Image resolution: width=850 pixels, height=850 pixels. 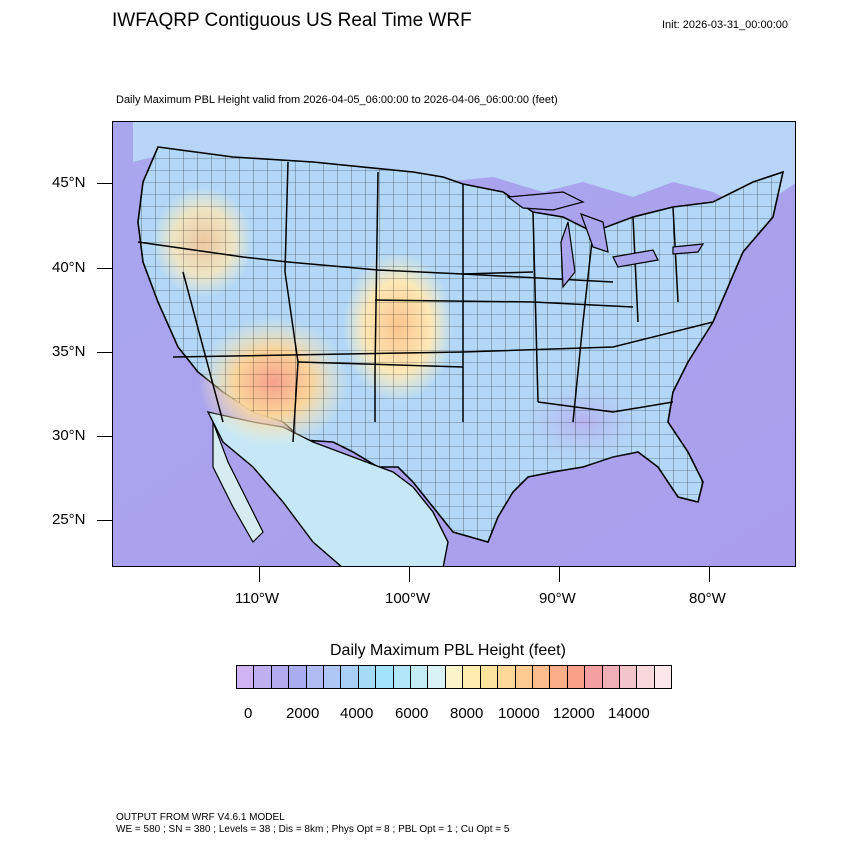 What do you see at coordinates (69, 182) in the screenshot?
I see `lat-label-45n: 45°N` at bounding box center [69, 182].